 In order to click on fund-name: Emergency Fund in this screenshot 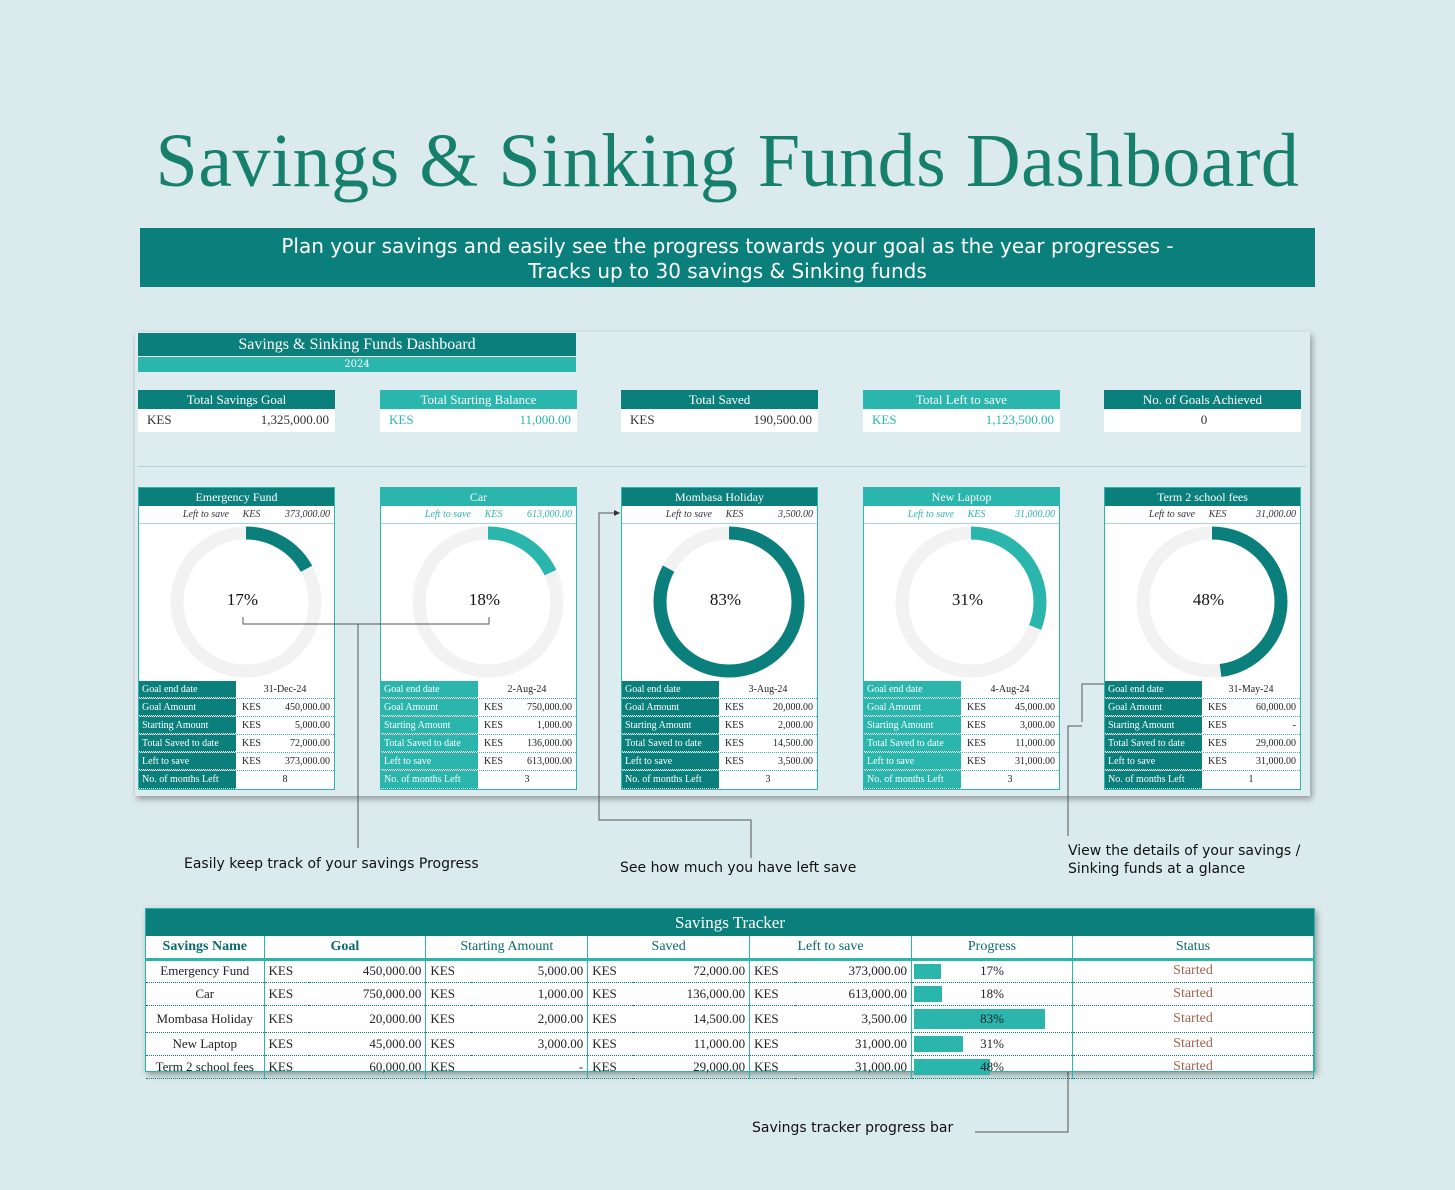, I will do `click(236, 497)`.